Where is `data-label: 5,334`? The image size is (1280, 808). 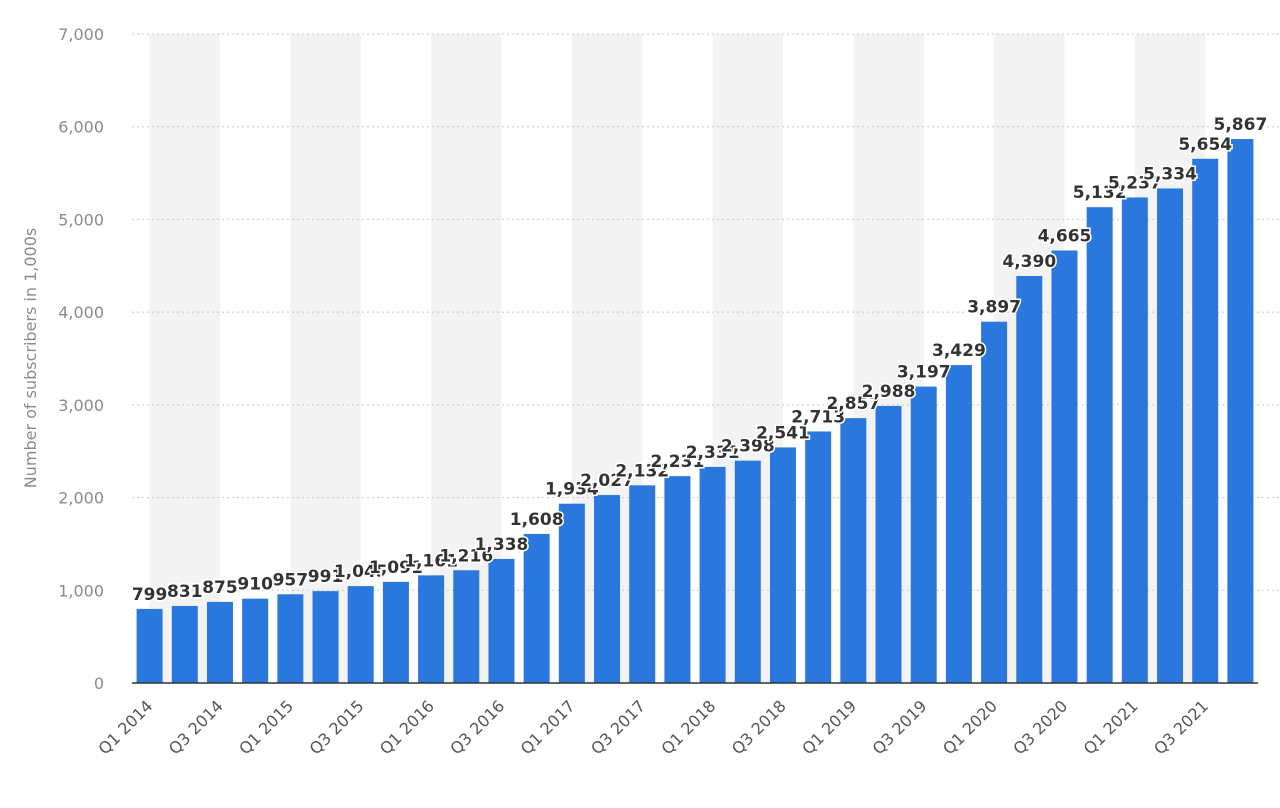 data-label: 5,334 is located at coordinates (1170, 174).